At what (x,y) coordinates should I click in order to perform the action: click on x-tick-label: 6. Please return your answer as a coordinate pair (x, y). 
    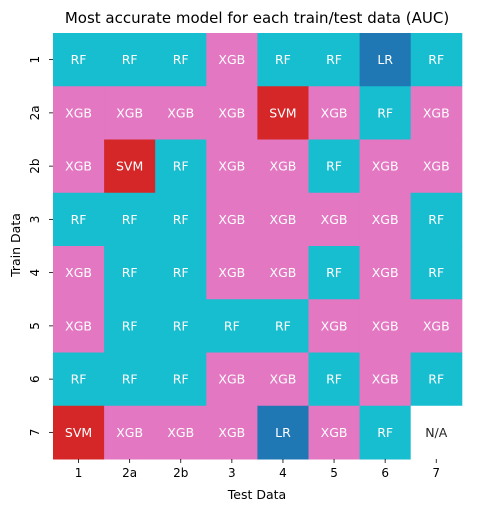
    Looking at the image, I should click on (385, 473).